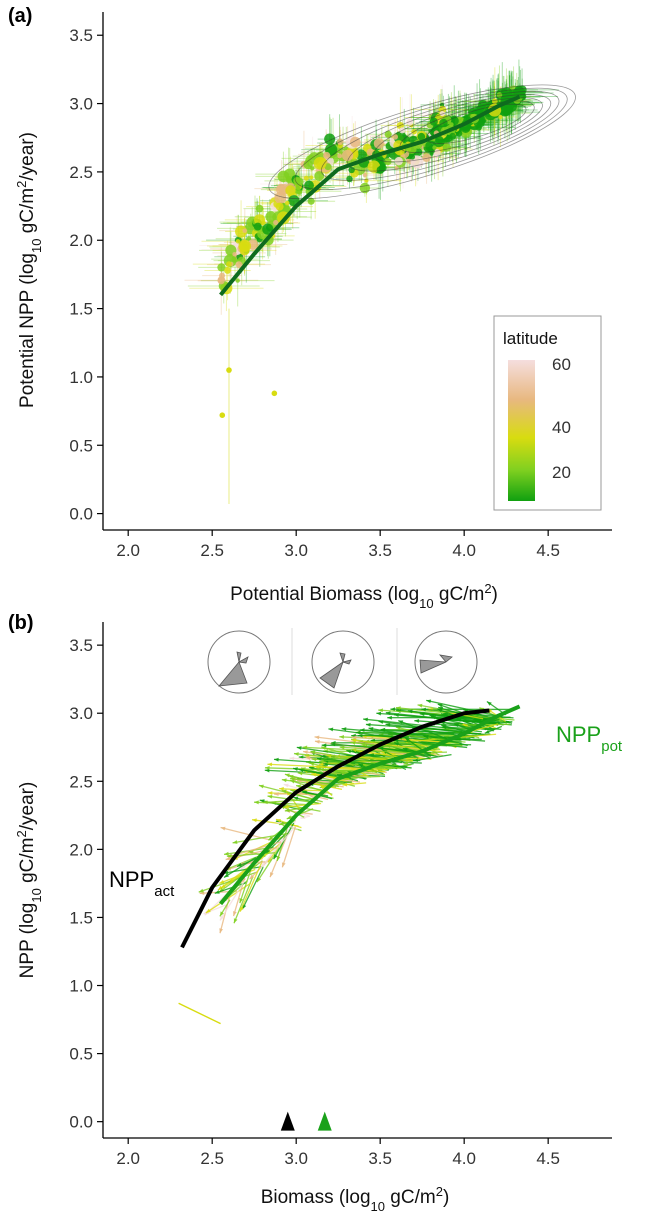  I want to click on x-axis-title: Potential Biomass (log10 gC/m2), so click(364, 596).